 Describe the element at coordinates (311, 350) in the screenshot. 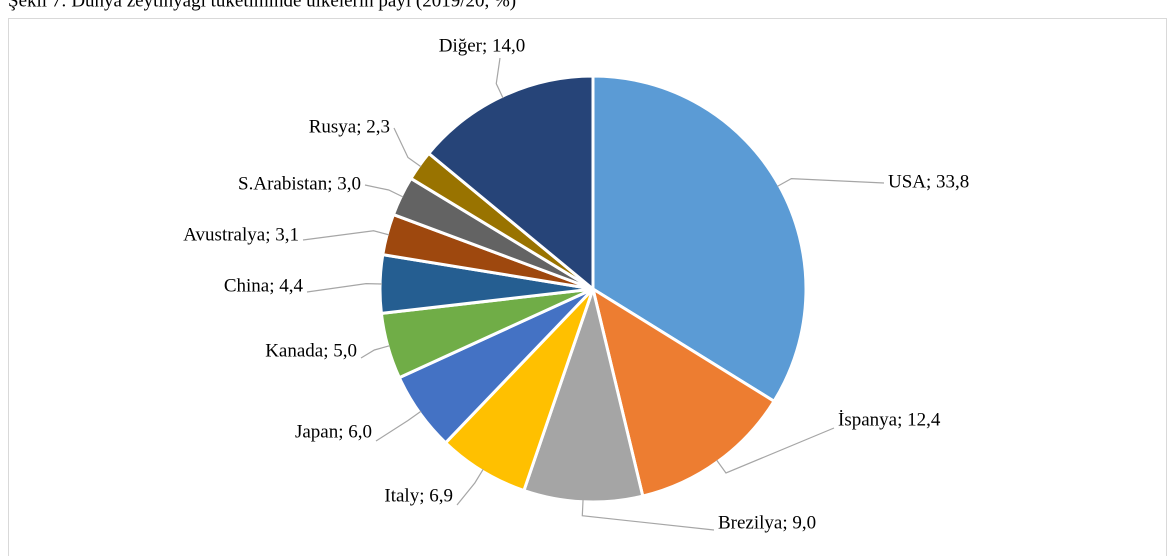

I see `data-label: Kanada; 5,0` at that location.